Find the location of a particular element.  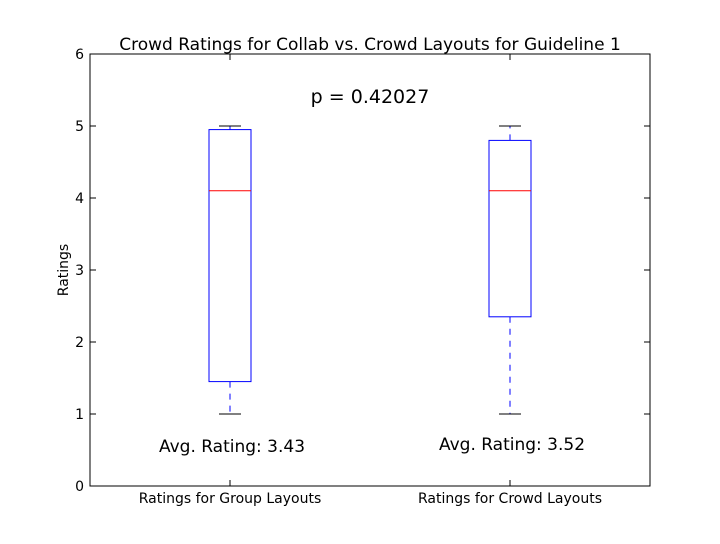

box-group: Avg. Rating: 3.52 is located at coordinates (512, 290).